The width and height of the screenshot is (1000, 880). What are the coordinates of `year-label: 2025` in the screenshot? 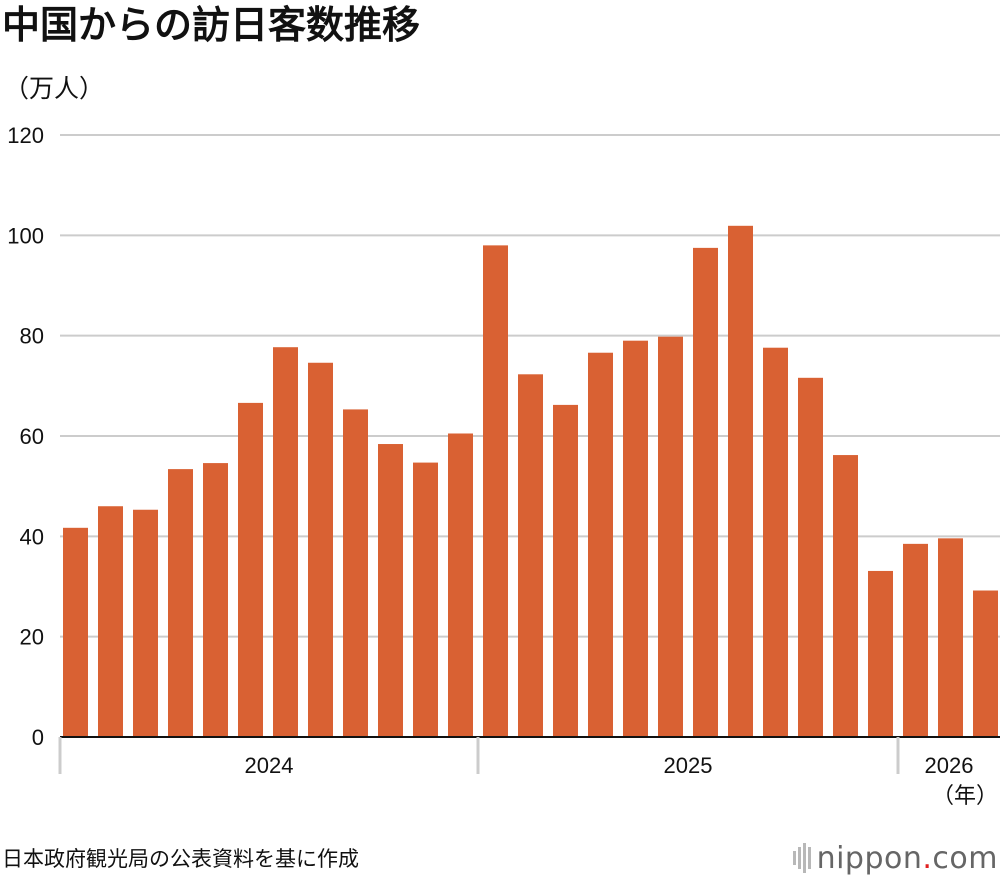 It's located at (688, 765).